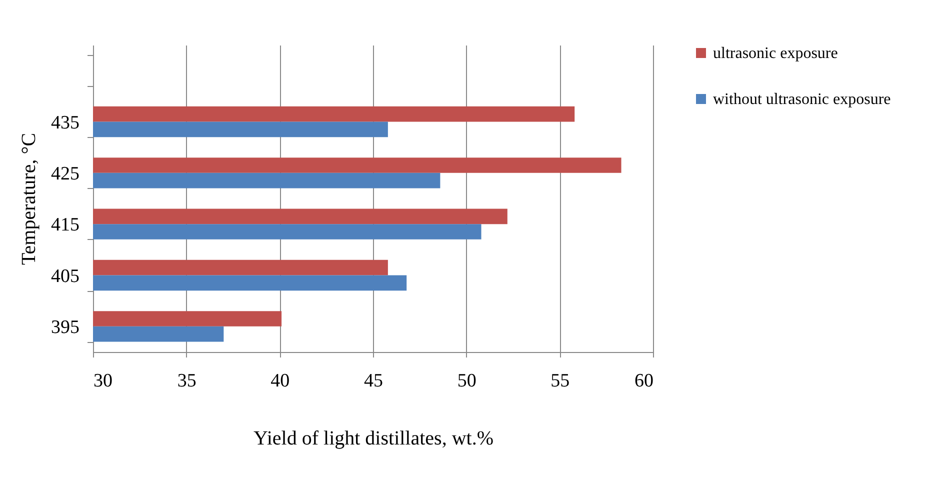  I want to click on y-tick-label: 395, so click(65, 327).